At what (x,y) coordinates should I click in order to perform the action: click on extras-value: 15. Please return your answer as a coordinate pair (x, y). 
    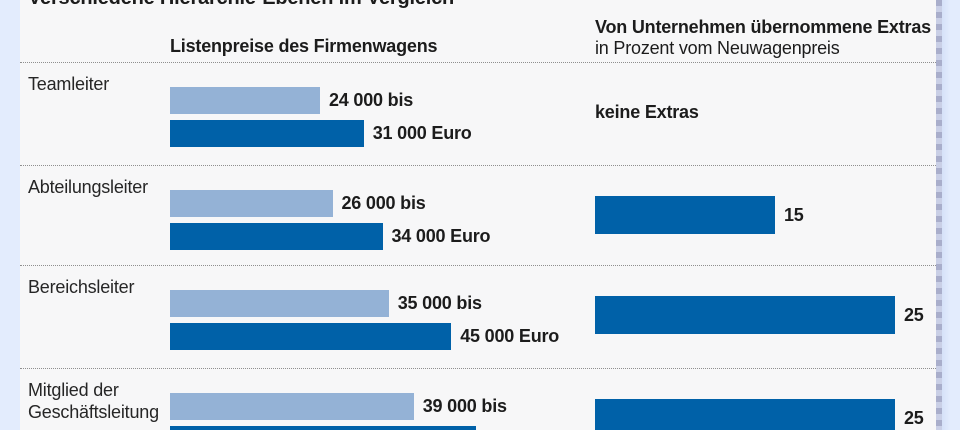
    Looking at the image, I should click on (794, 215).